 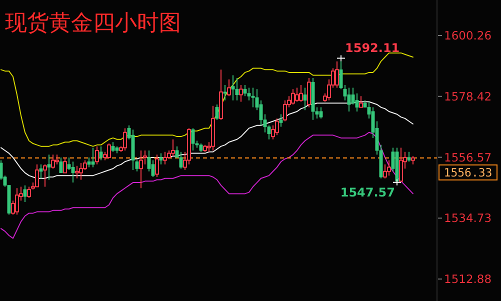 What do you see at coordinates (468, 96) in the screenshot?
I see `y-tick-label: 1578.42` at bounding box center [468, 96].